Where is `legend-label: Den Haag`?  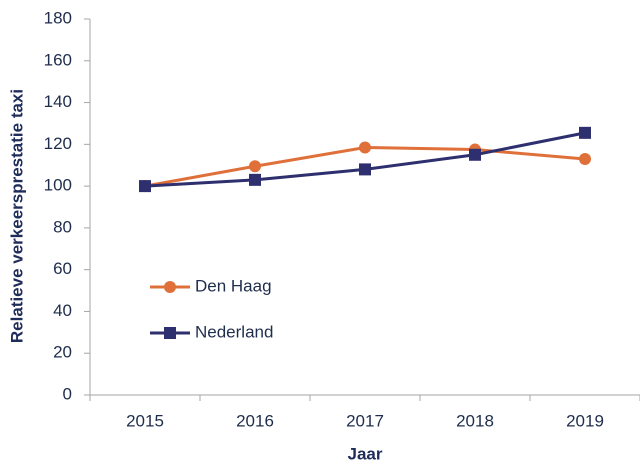
legend-label: Den Haag is located at coordinates (233, 285).